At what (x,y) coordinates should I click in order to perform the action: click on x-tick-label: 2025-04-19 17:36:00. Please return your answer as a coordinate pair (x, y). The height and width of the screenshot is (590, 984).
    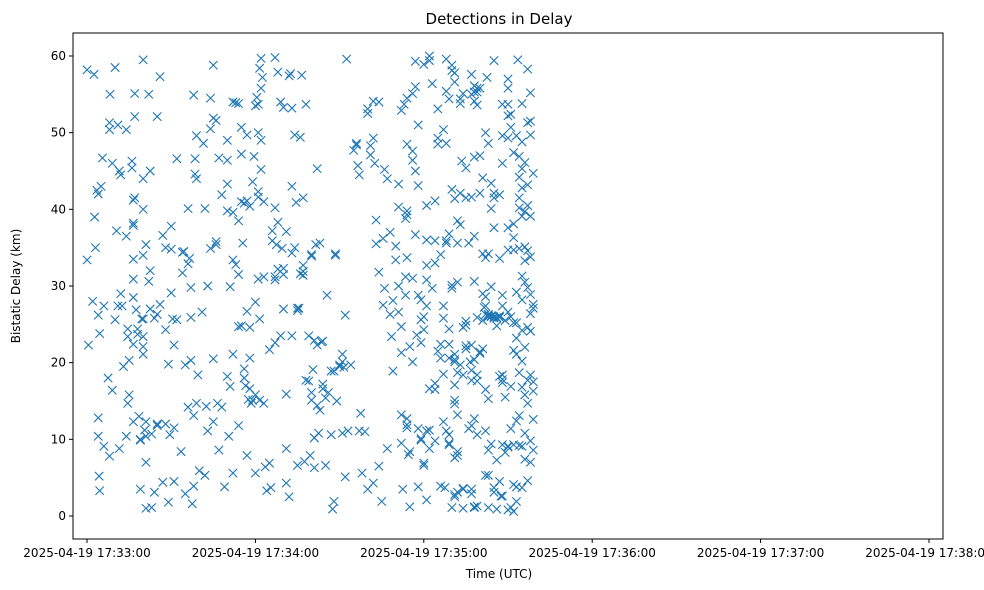
    Looking at the image, I should click on (591, 553).